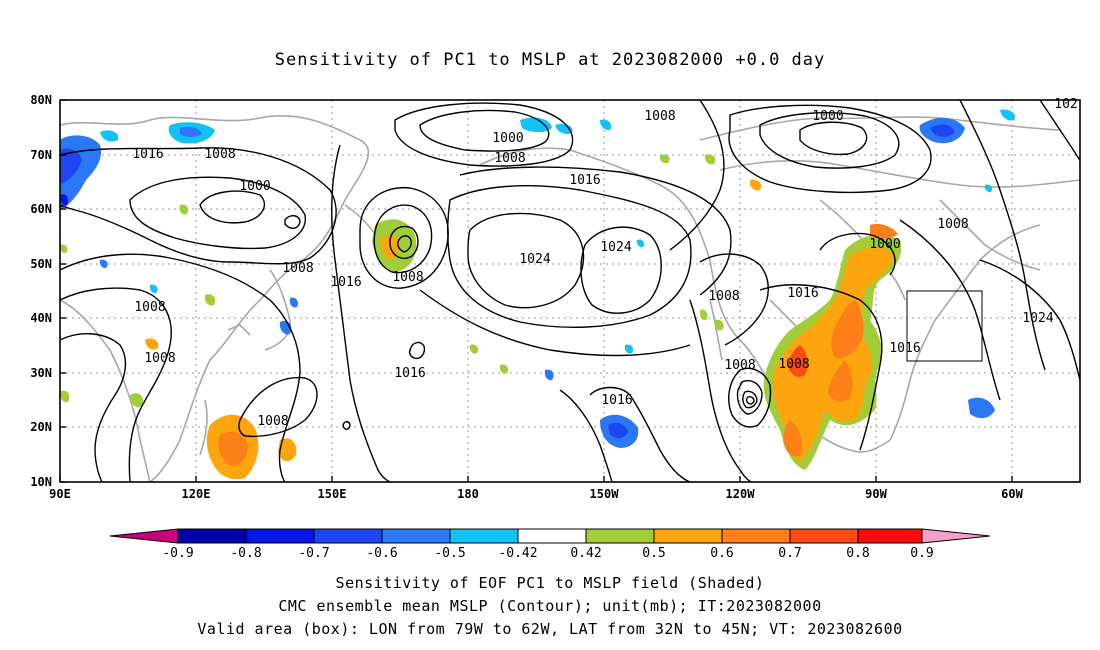  What do you see at coordinates (536, 494) in the screenshot?
I see `longitude-labels: 90E 120E 150E 180 150W 120W 90W 60W` at bounding box center [536, 494].